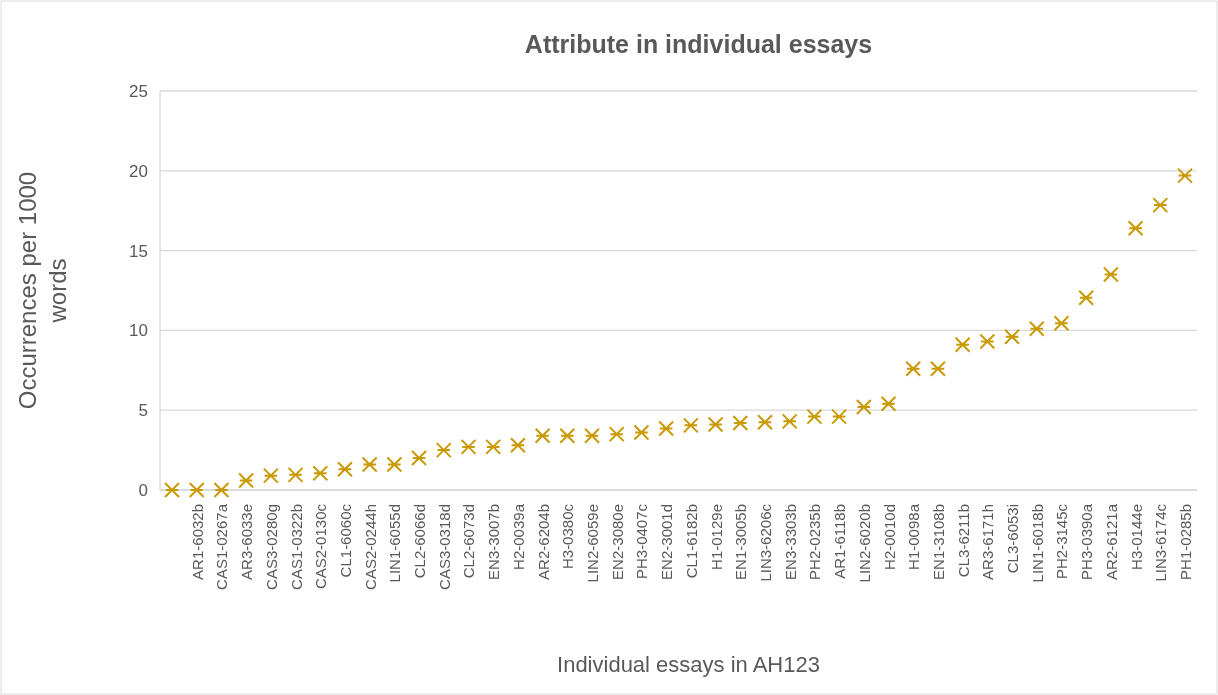 The height and width of the screenshot is (695, 1218). What do you see at coordinates (914, 536) in the screenshot?
I see `x-tick-label: H1-0098a` at bounding box center [914, 536].